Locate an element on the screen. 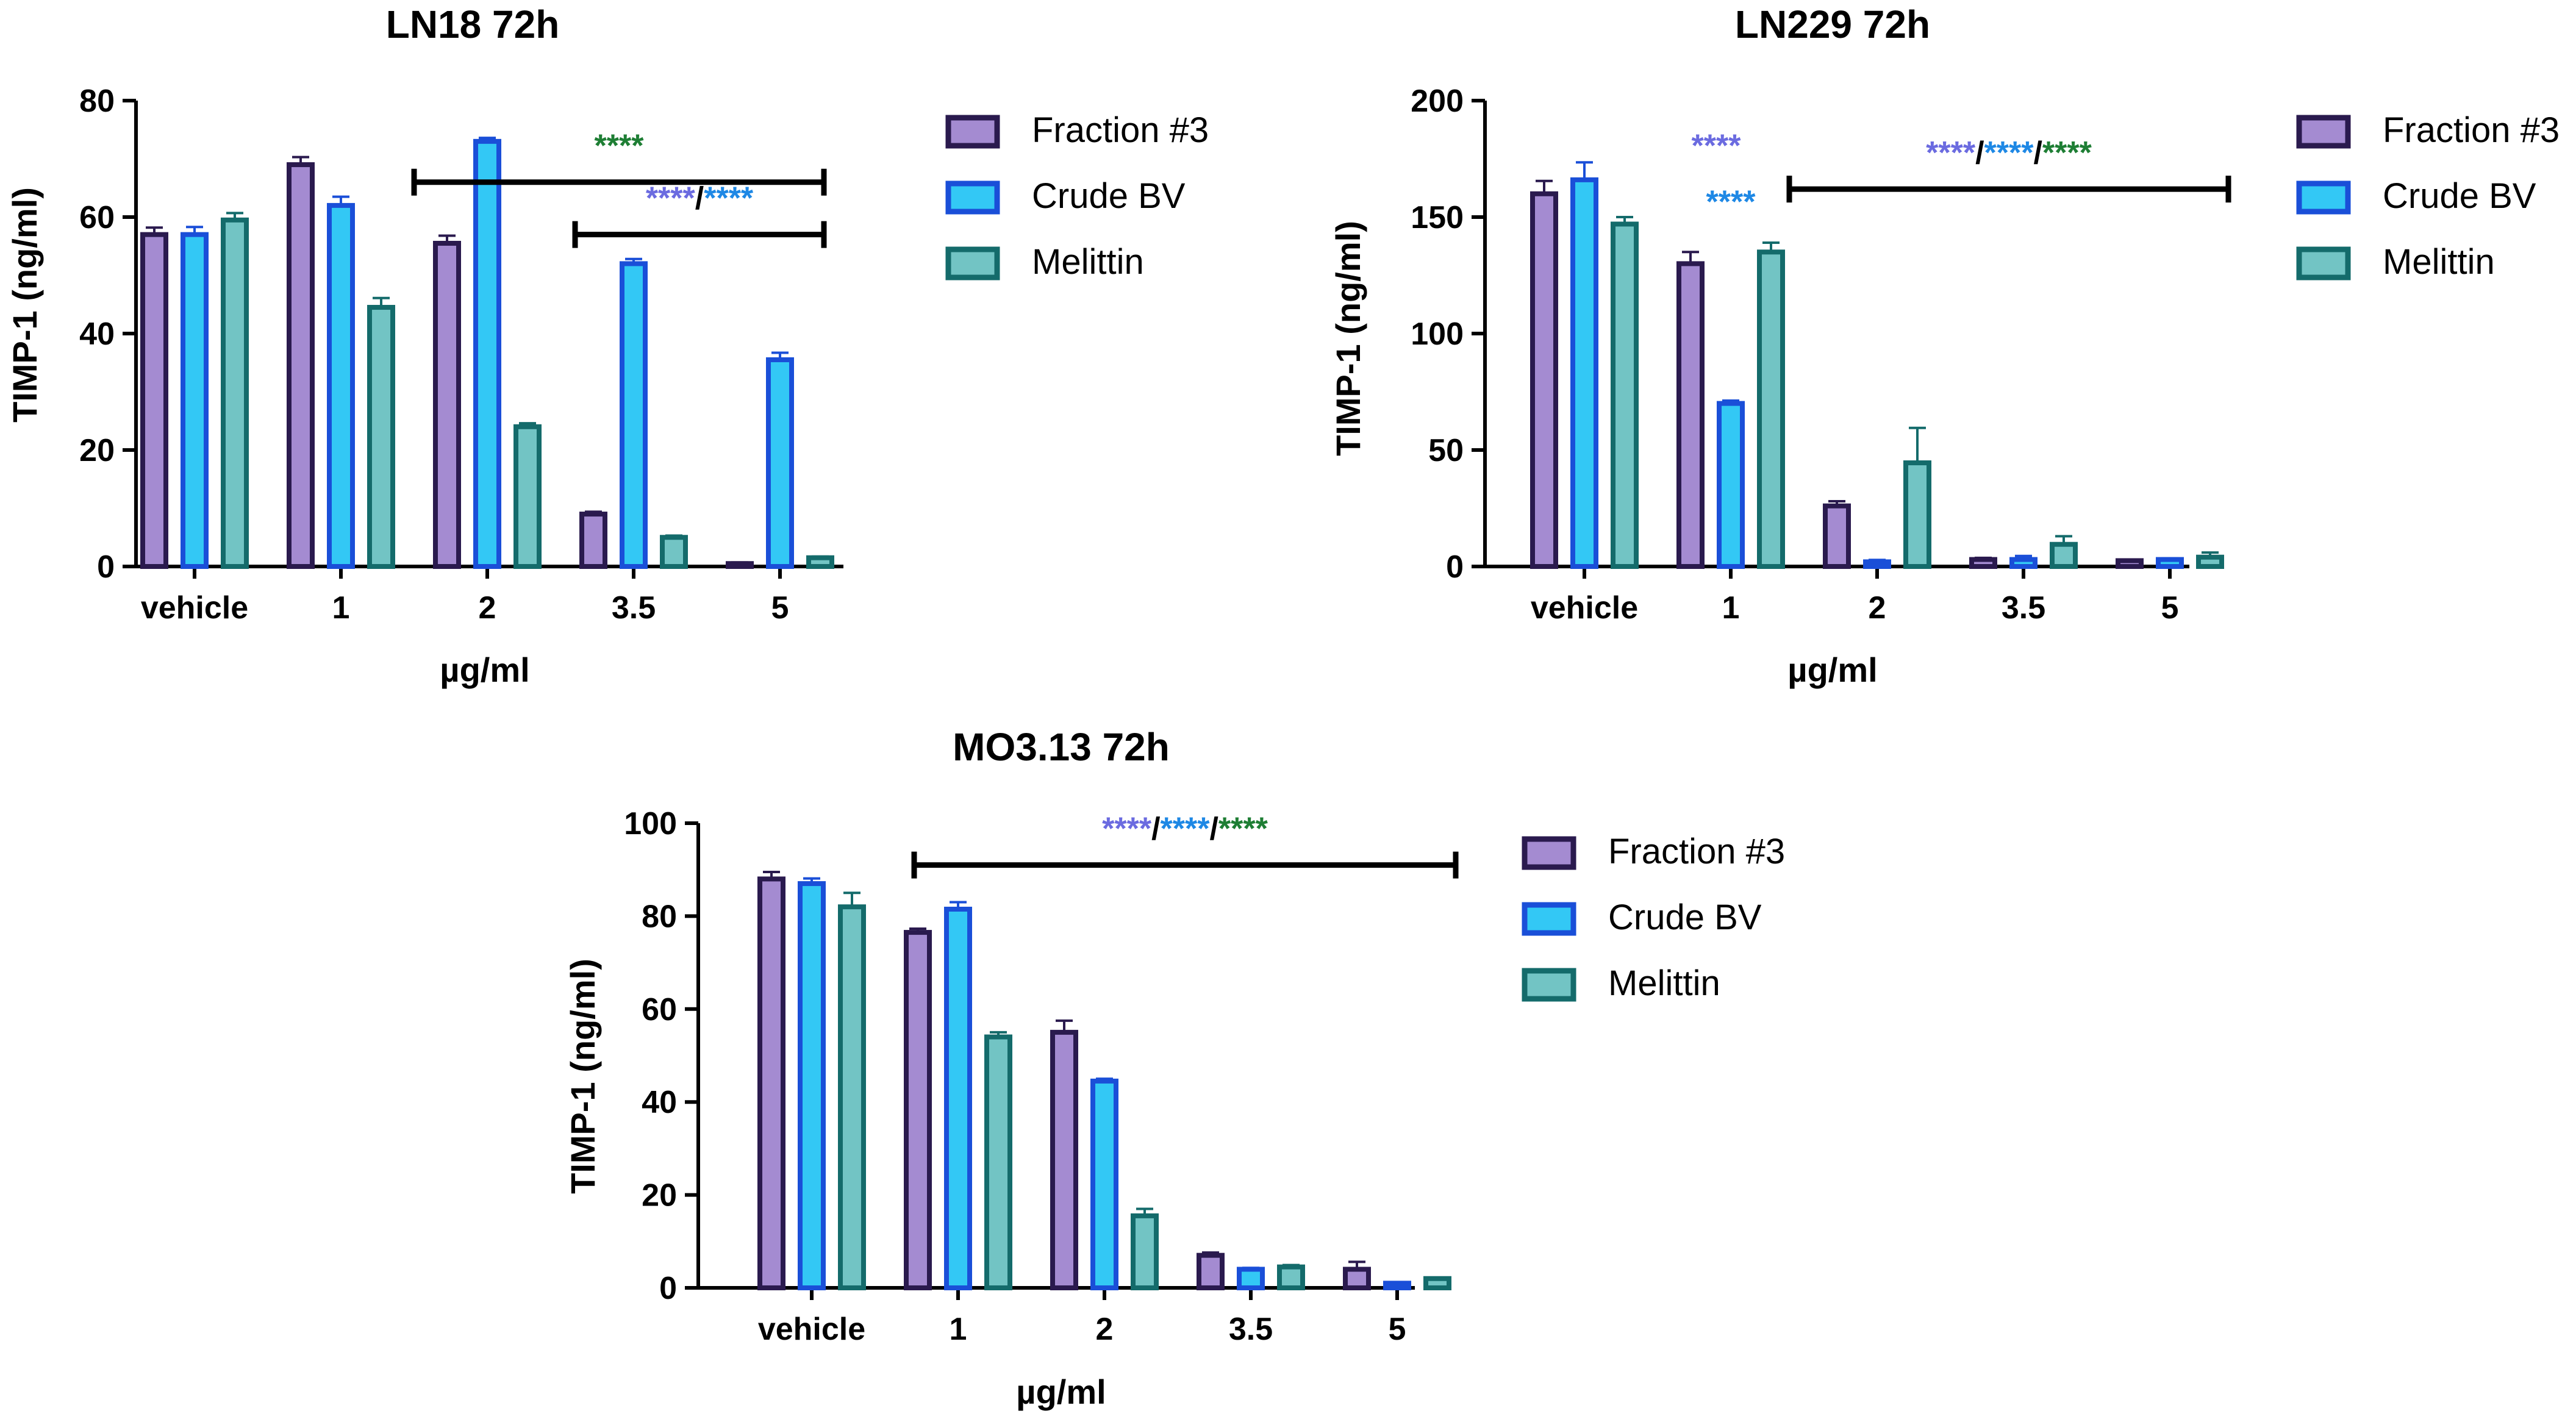  y-tick-label: 200 is located at coordinates (1438, 101).